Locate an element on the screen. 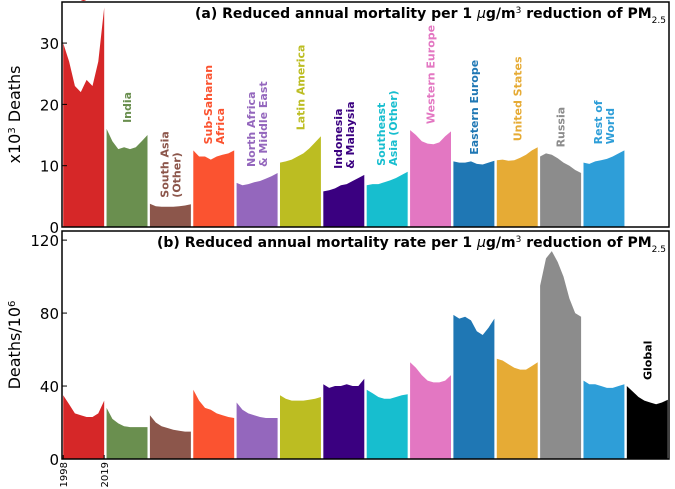  y-axis-label: x103 Deaths is located at coordinates (14, 114).